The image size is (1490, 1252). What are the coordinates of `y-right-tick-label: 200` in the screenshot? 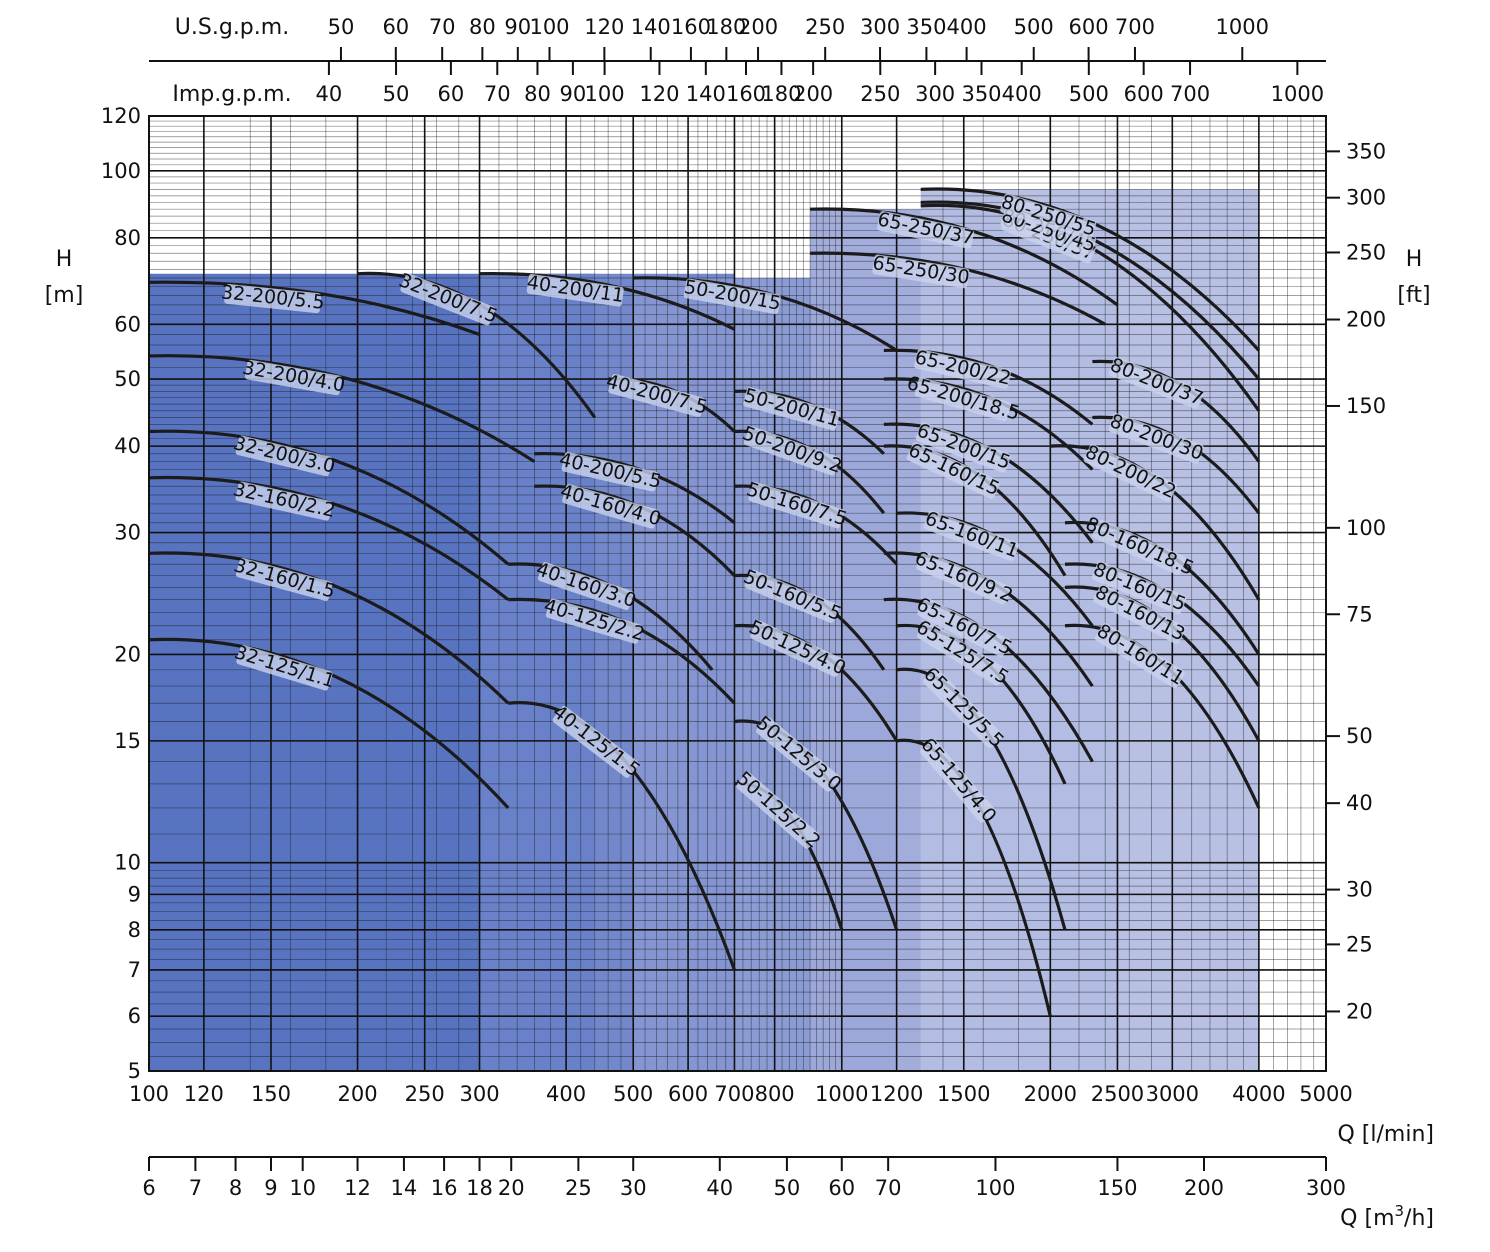 It's located at (1366, 320).